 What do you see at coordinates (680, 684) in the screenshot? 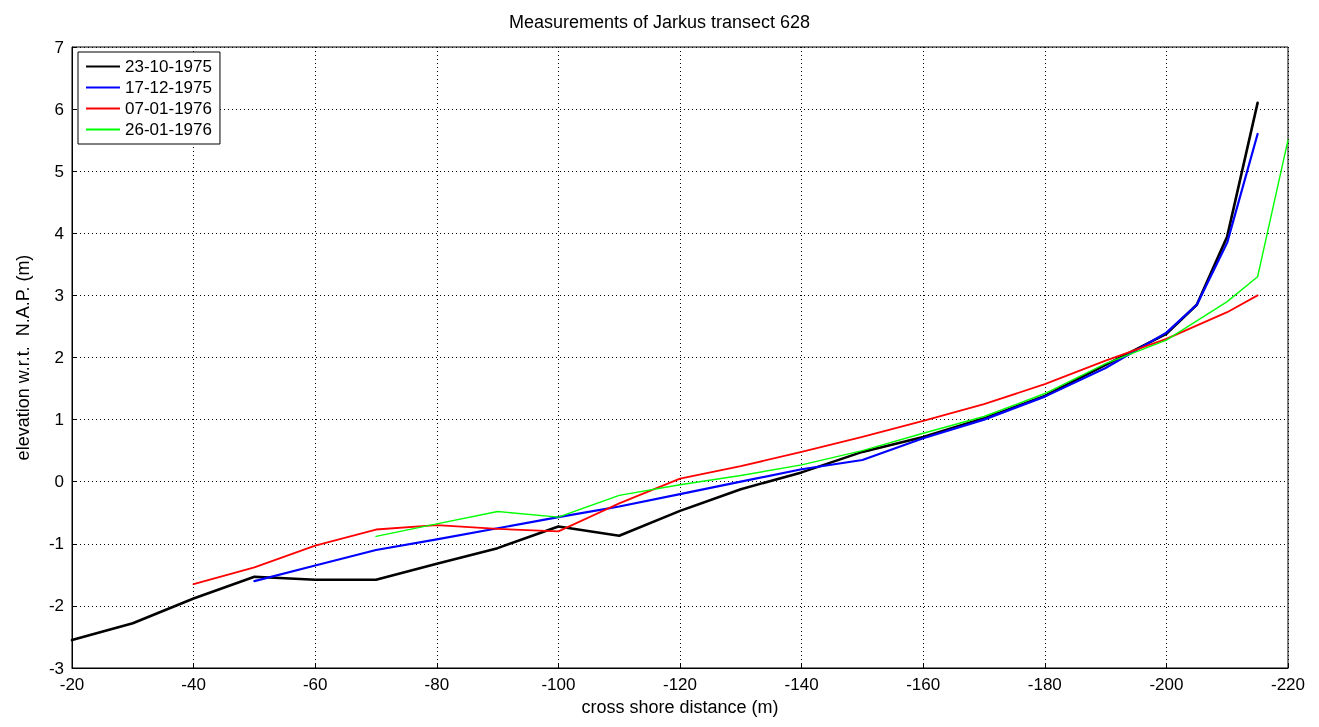
I see `x-tick-label: -120` at bounding box center [680, 684].